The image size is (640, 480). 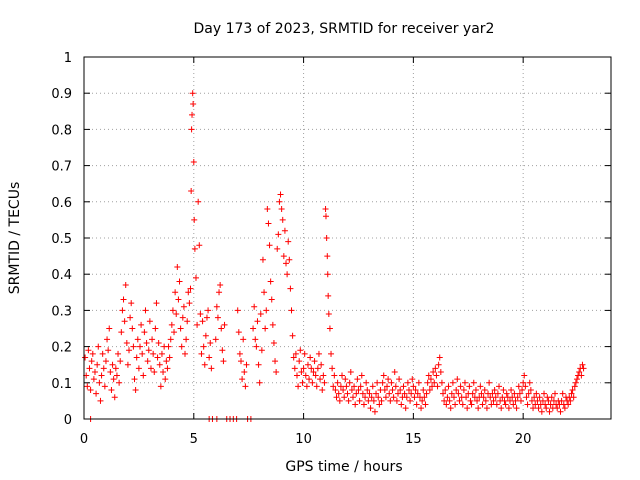 What do you see at coordinates (306, 439) in the screenshot?
I see `x-tick-labels: 0 5 10 15 20` at bounding box center [306, 439].